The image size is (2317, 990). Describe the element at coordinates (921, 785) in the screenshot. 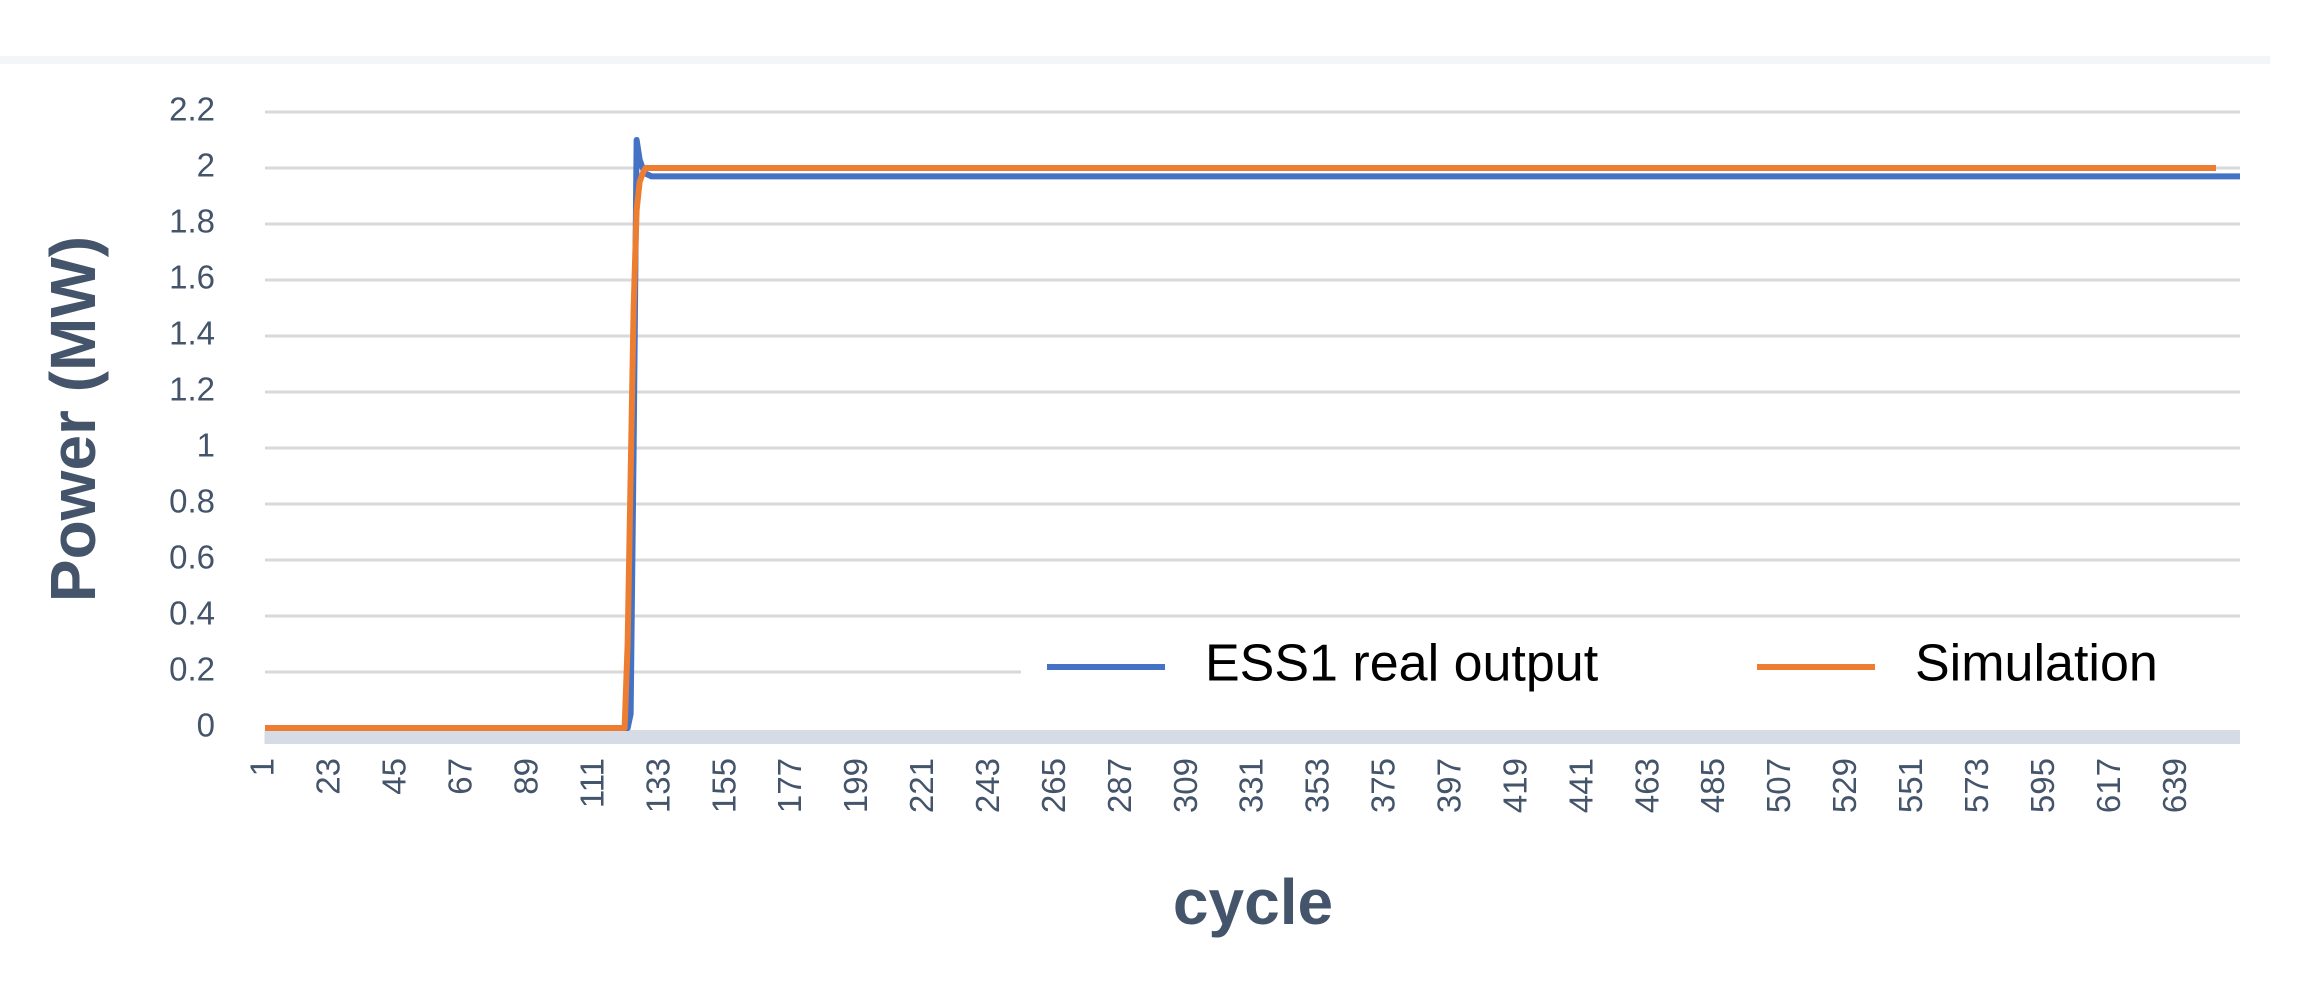

I see `x-tick-label: 221` at that location.